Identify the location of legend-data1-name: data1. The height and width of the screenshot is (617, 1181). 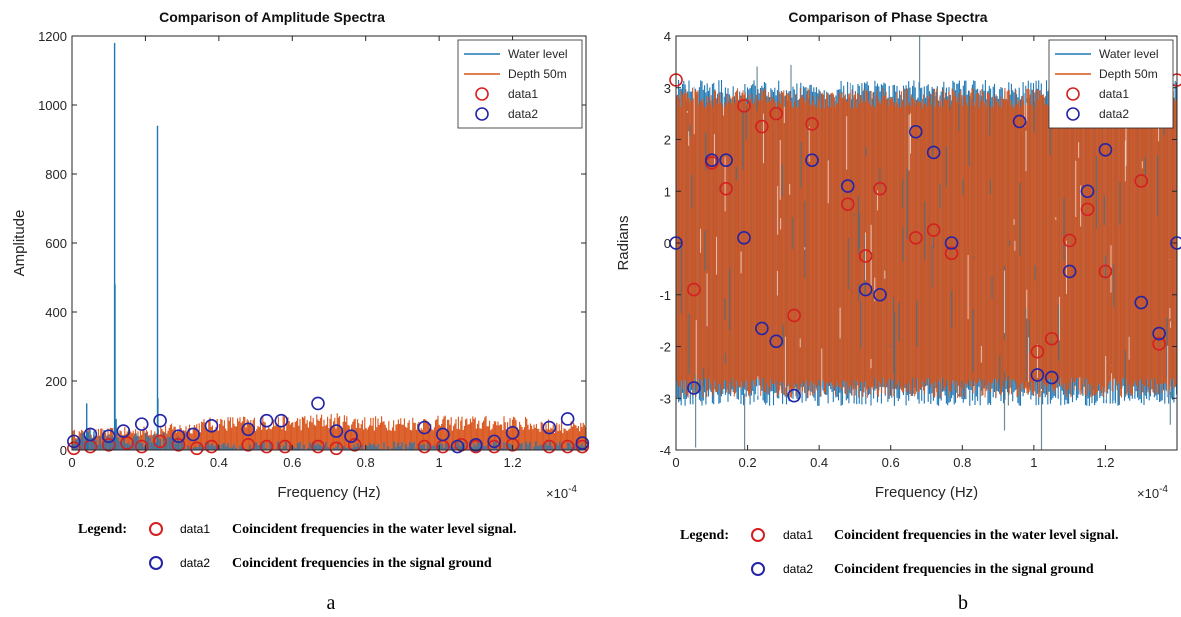
(798, 535).